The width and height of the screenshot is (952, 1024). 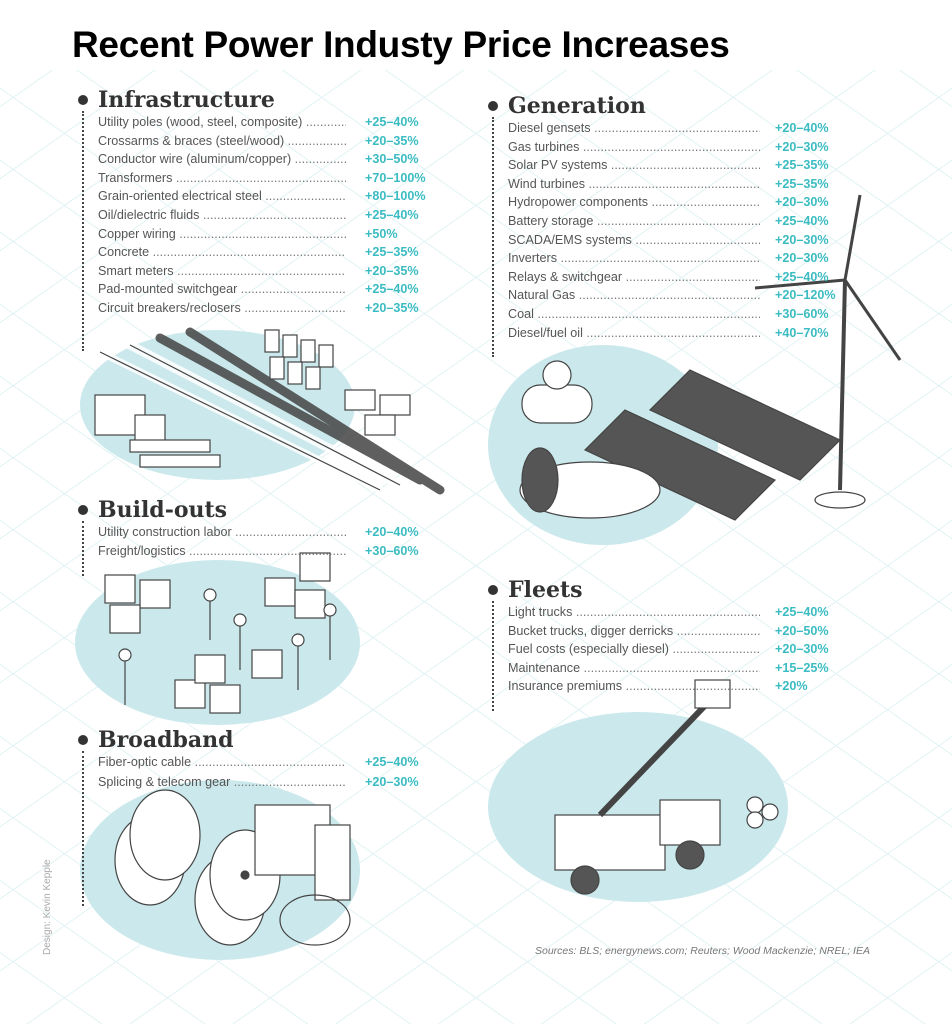 What do you see at coordinates (222, 122) in the screenshot?
I see `item-label: Utility poles (wood, steel, composite)` at bounding box center [222, 122].